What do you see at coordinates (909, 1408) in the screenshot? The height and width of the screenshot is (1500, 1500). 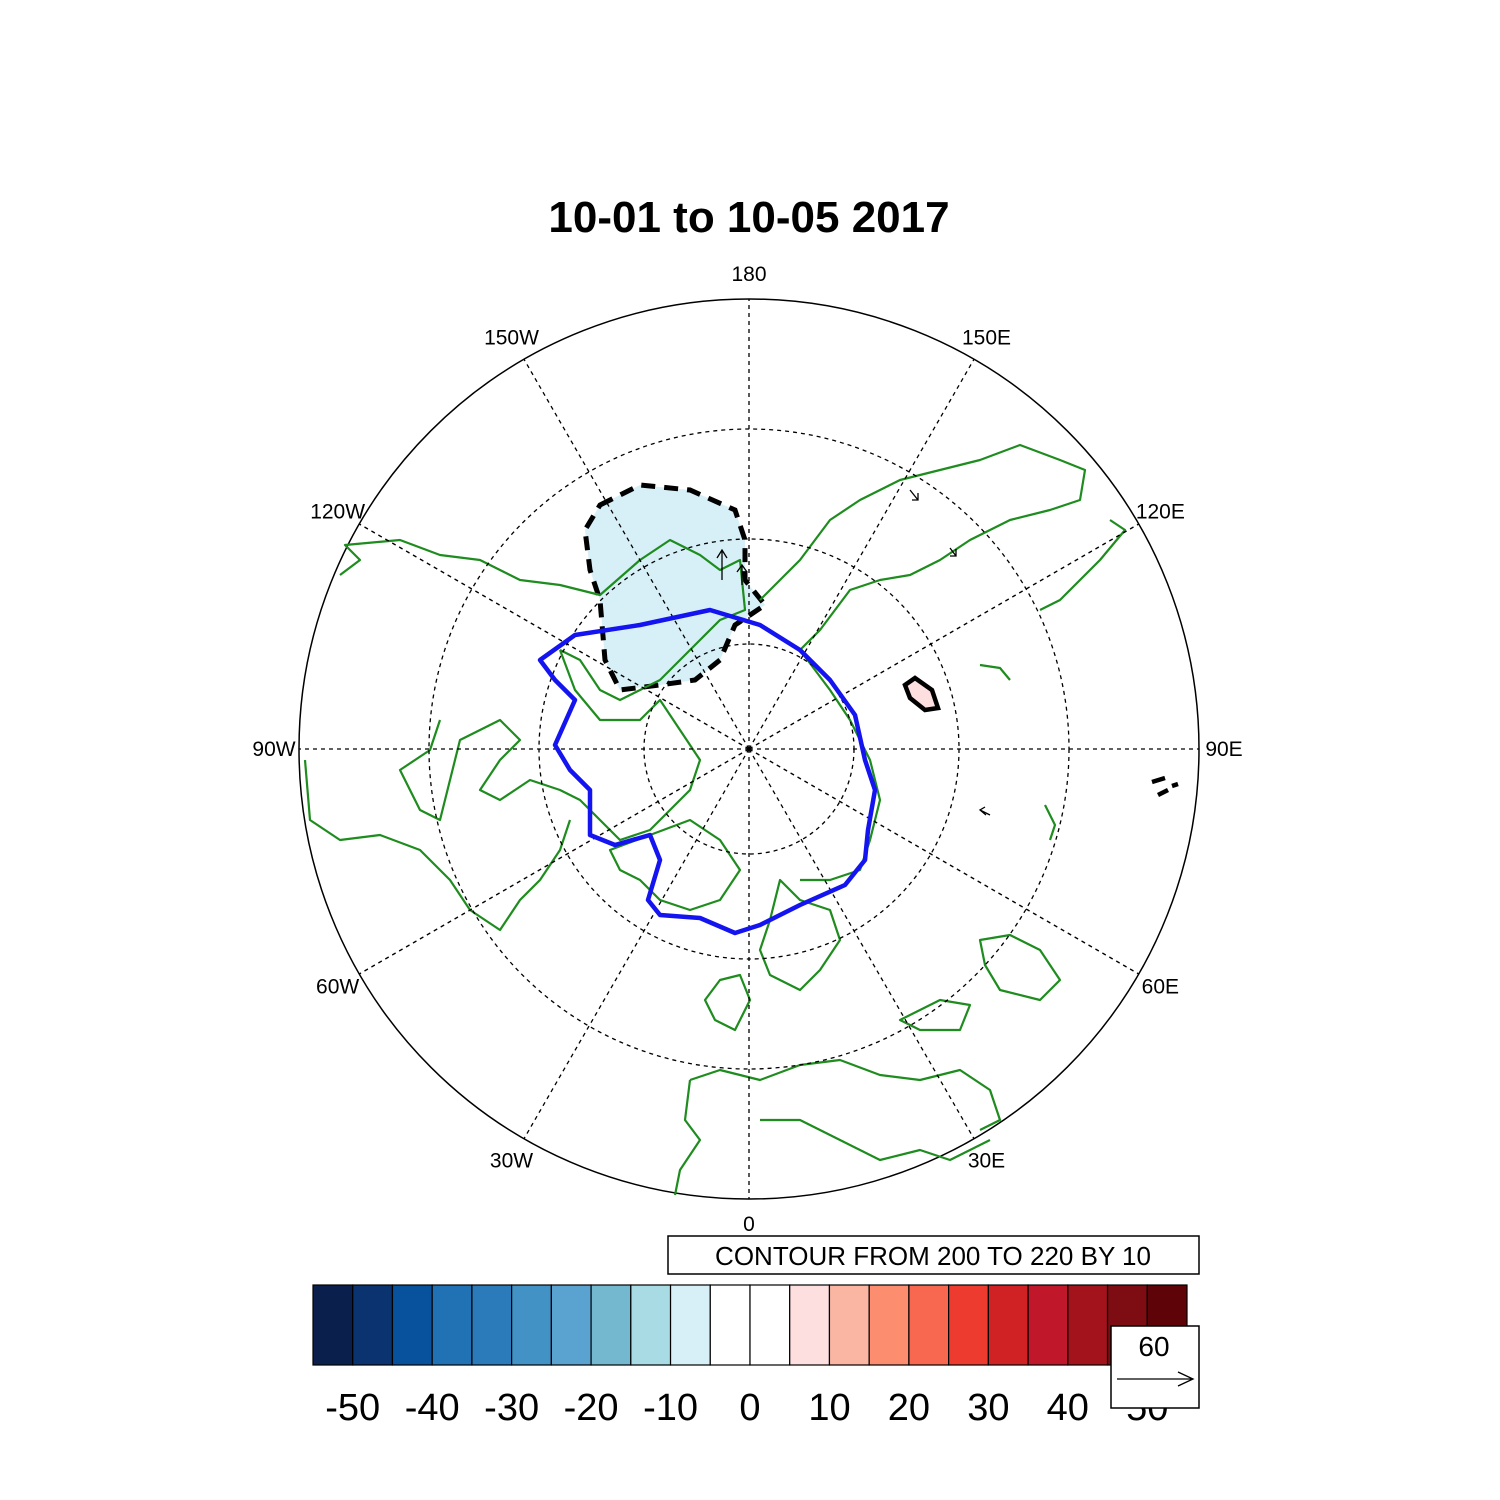 I see `colorbar-label: 20` at bounding box center [909, 1408].